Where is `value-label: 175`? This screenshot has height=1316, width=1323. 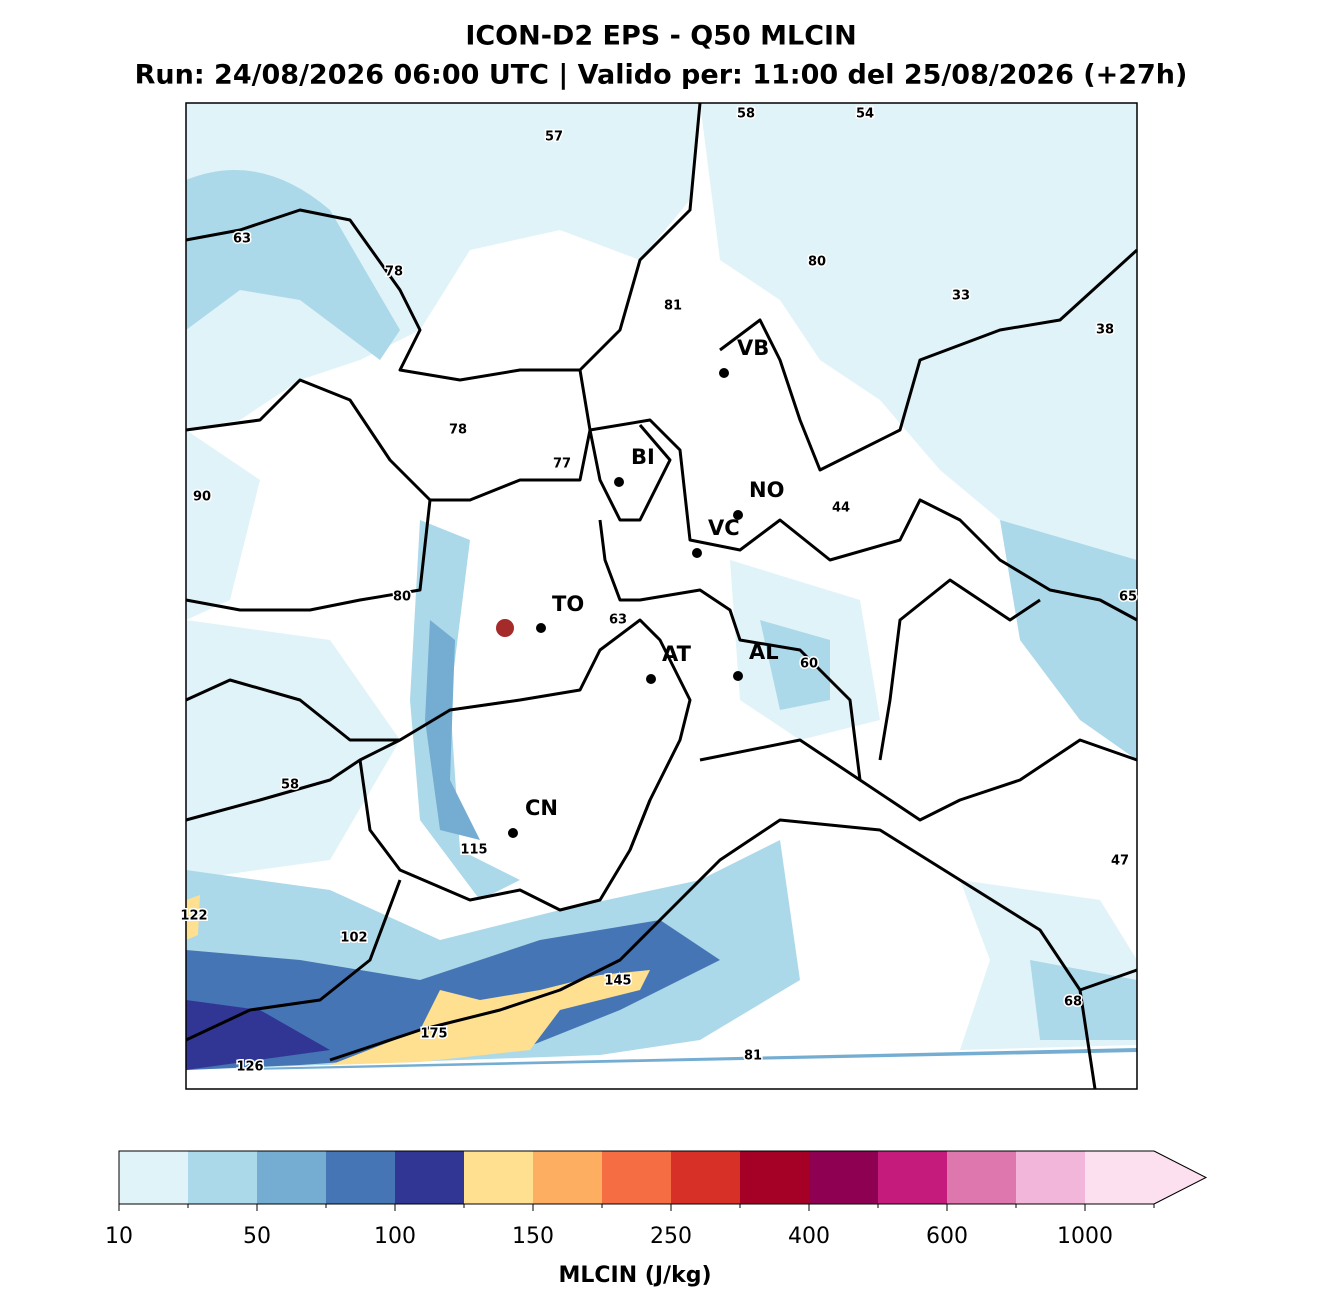 value-label: 175 is located at coordinates (433, 1034).